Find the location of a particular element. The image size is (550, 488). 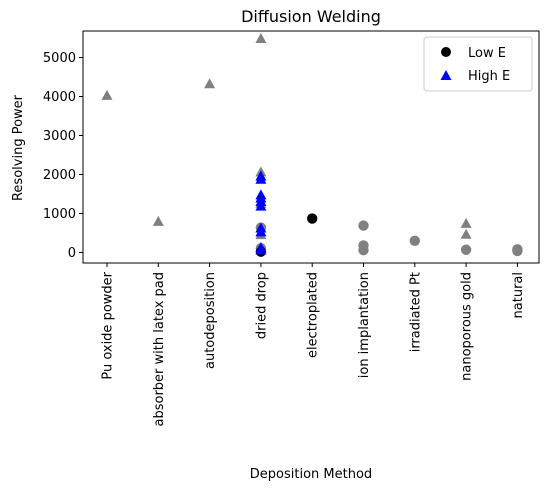

x-tick-label: absorber with latex pad is located at coordinates (159, 349).